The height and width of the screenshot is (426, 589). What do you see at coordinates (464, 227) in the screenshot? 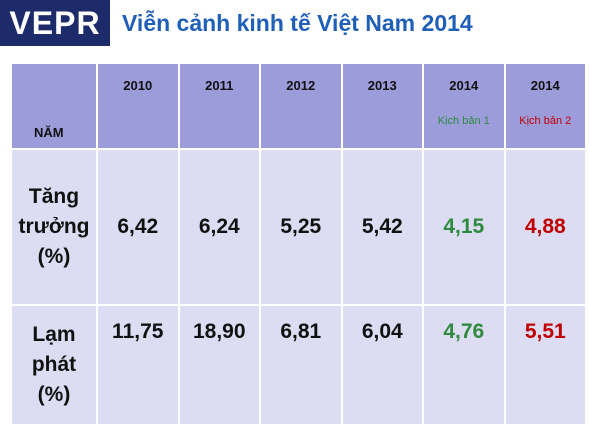
I see `value-cell: 4,15` at bounding box center [464, 227].